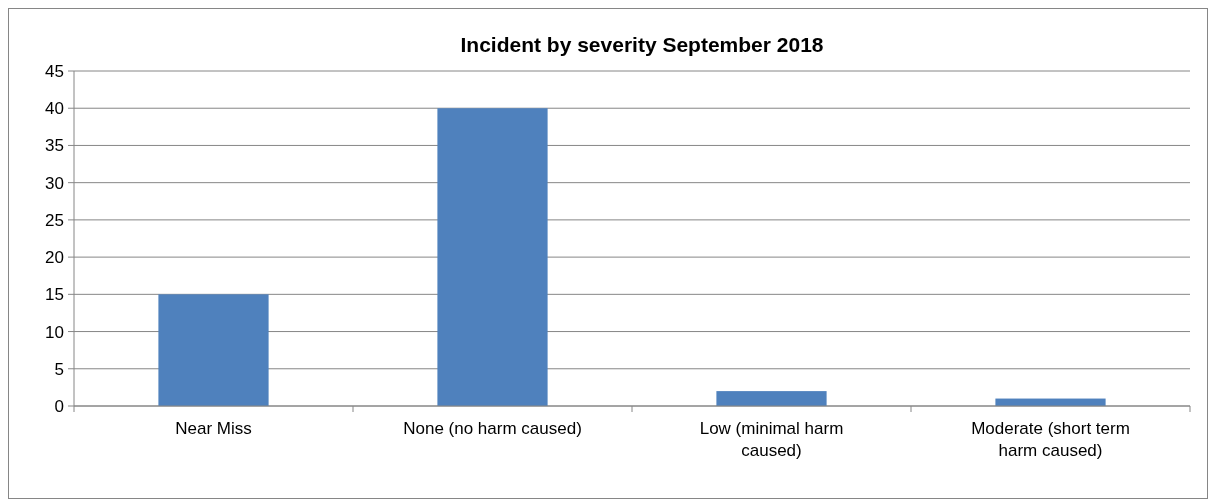 The height and width of the screenshot is (500, 1216). Describe the element at coordinates (54, 183) in the screenshot. I see `y-tick-label: 30` at that location.